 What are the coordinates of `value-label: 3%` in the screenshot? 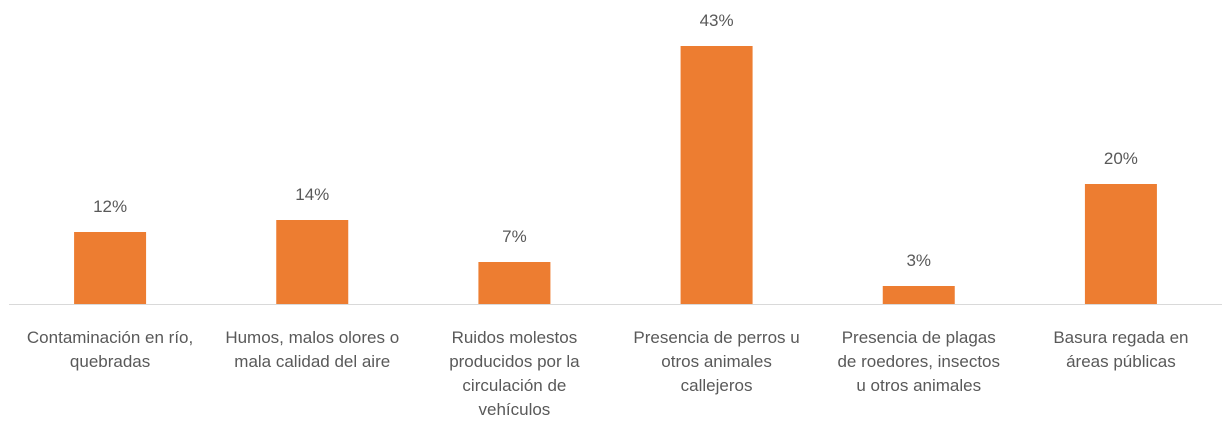 It's located at (918, 260).